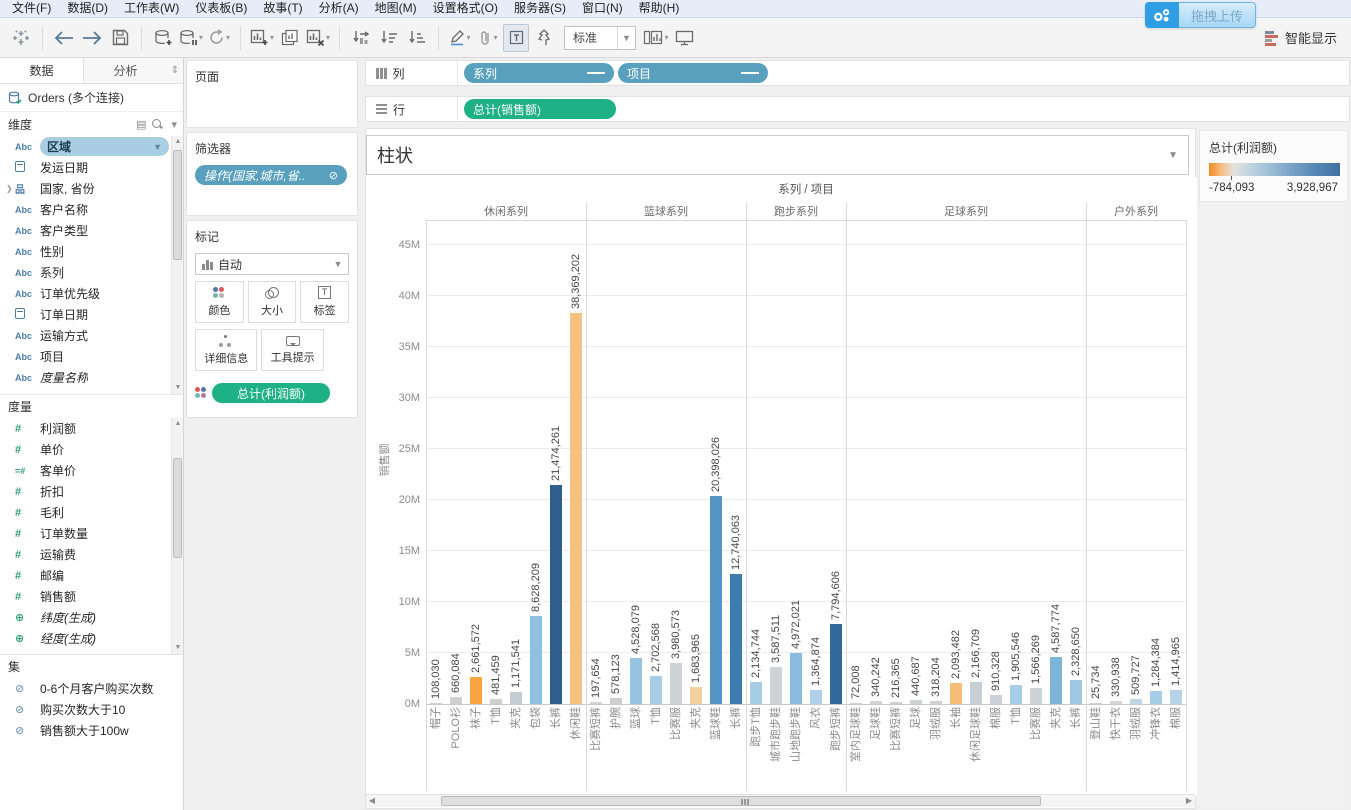 This screenshot has width=1351, height=810. I want to click on dimension-field: ❯ 品 国家, 省份, so click(91, 188).